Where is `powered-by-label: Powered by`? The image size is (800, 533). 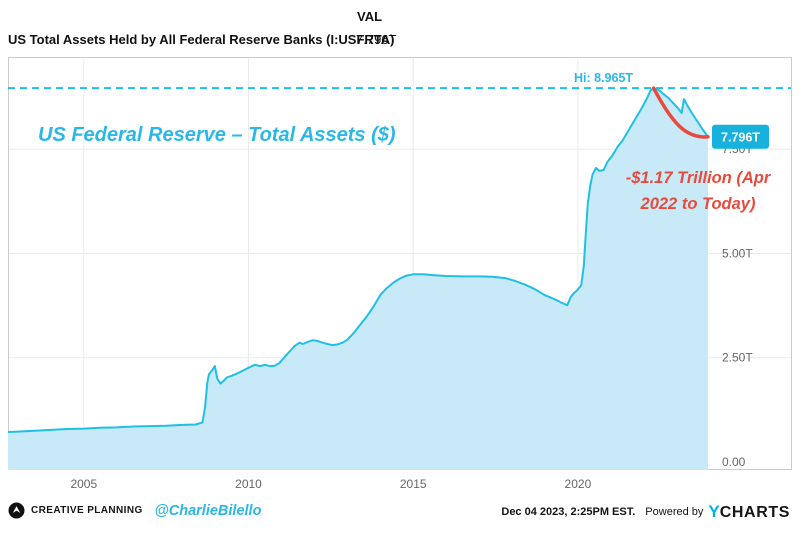 powered-by-label: Powered by is located at coordinates (674, 512).